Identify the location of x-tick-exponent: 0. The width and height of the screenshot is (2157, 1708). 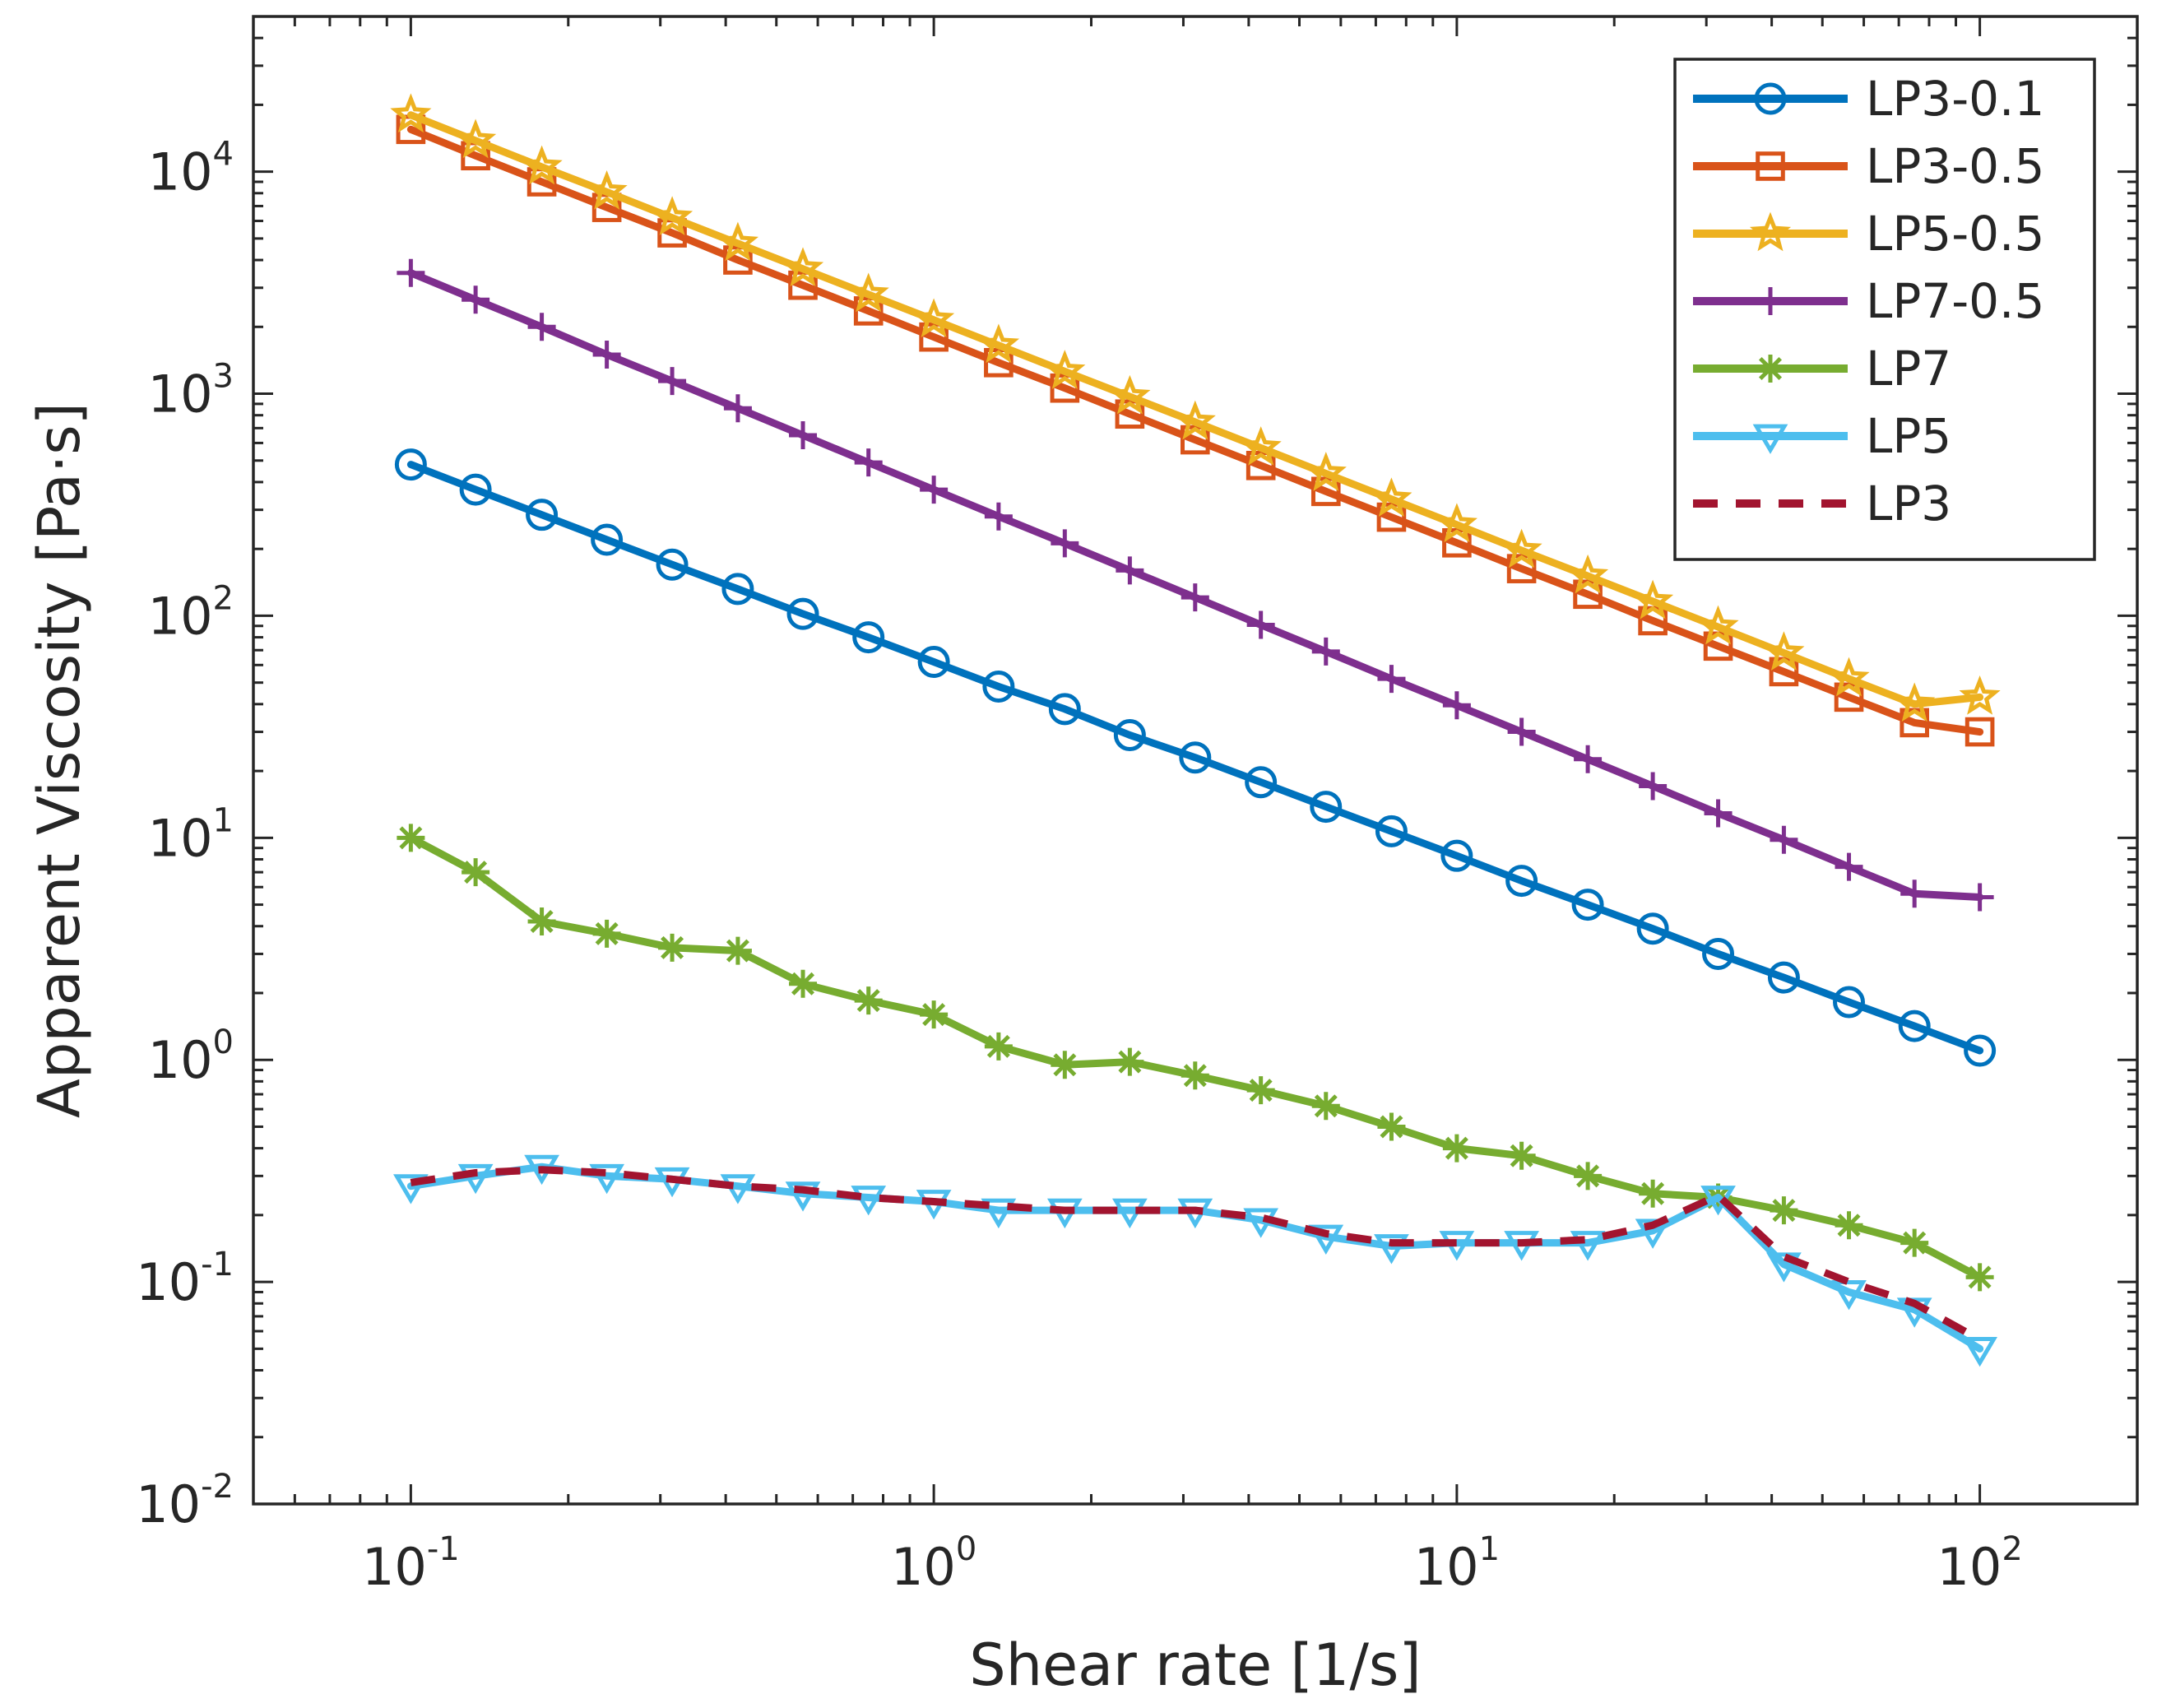
(966, 1549).